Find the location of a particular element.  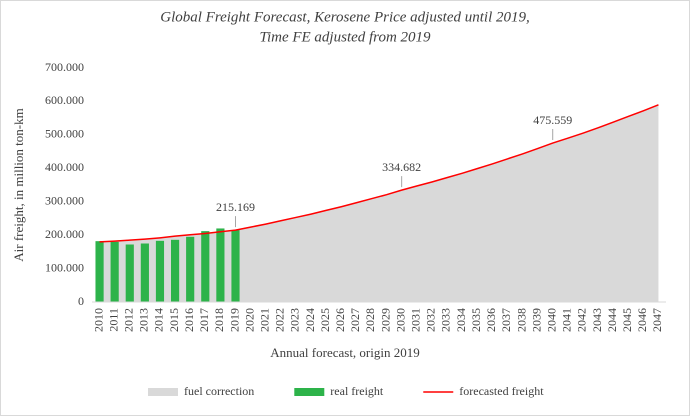

y-tick-label: 600.000 is located at coordinates (64, 100).